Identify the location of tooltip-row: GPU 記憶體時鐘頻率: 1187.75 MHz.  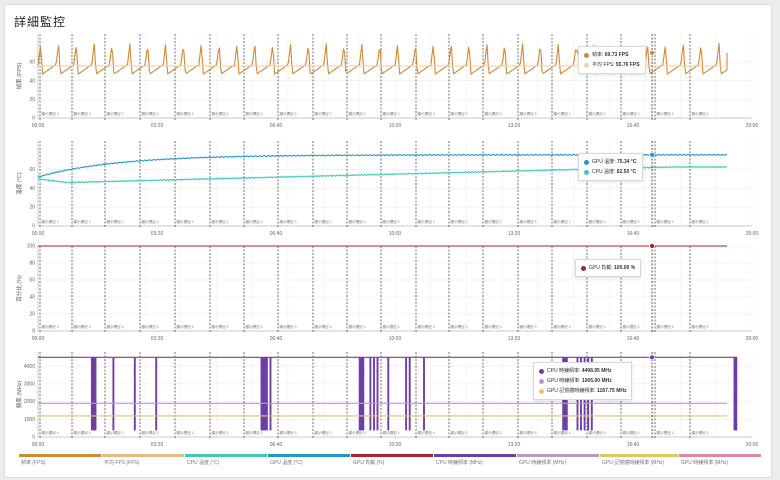
(582, 391).